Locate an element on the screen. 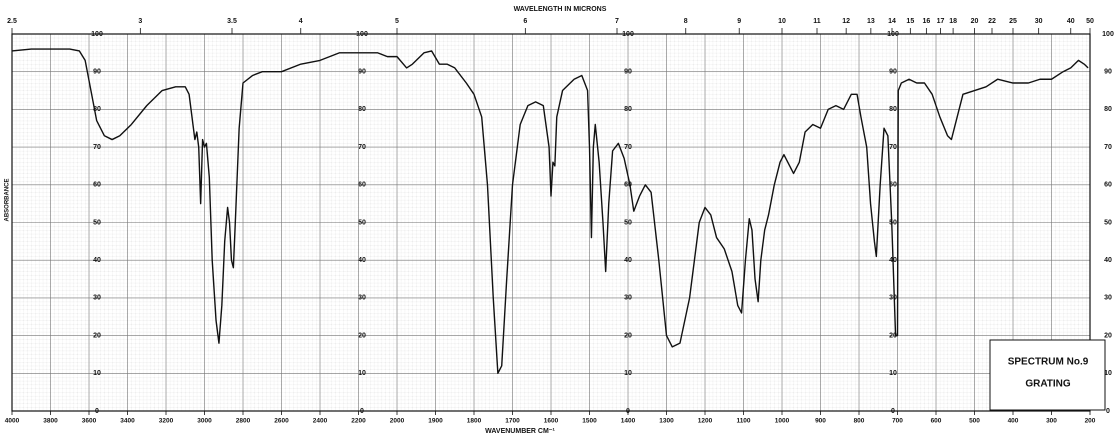  x-tick-label: 4000 is located at coordinates (12, 421).